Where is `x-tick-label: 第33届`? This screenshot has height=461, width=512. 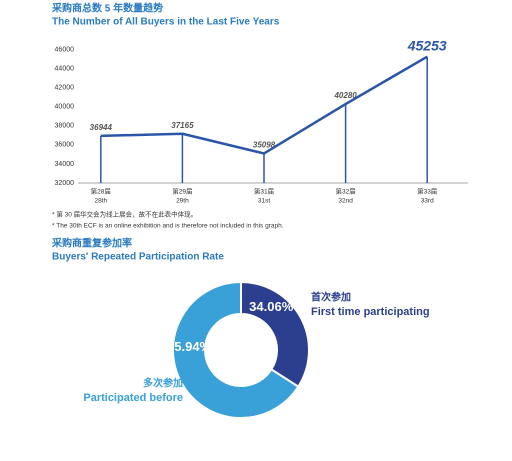
x-tick-label: 第33届 is located at coordinates (427, 191).